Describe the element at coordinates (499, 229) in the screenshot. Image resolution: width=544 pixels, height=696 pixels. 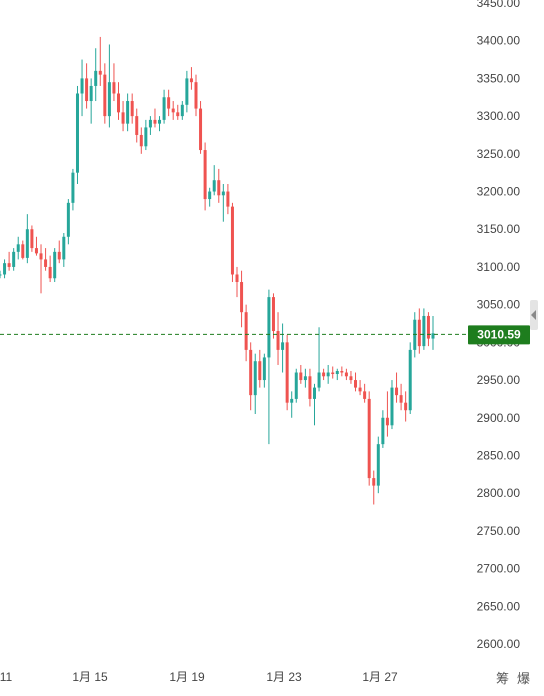
I see `y-tick-label: 3150.00` at that location.